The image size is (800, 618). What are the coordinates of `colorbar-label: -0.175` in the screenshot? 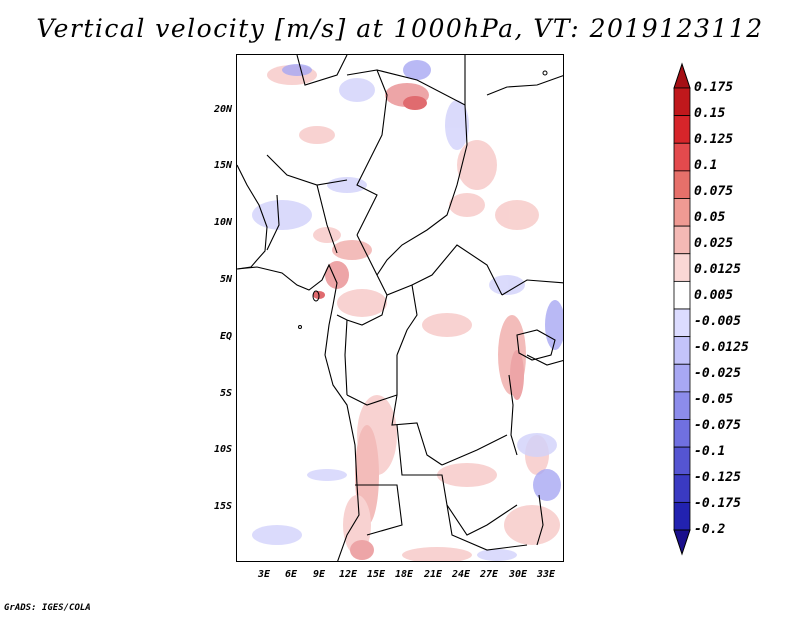 It's located at (717, 503).